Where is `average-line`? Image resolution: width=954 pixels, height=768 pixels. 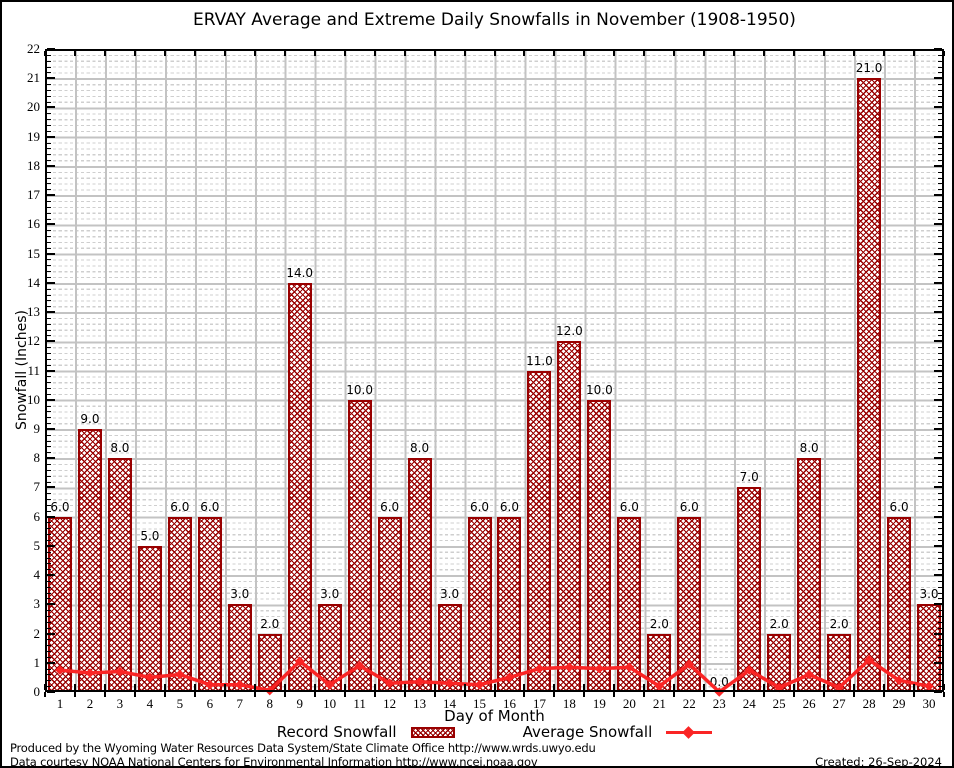
average-line is located at coordinates (494, 676).